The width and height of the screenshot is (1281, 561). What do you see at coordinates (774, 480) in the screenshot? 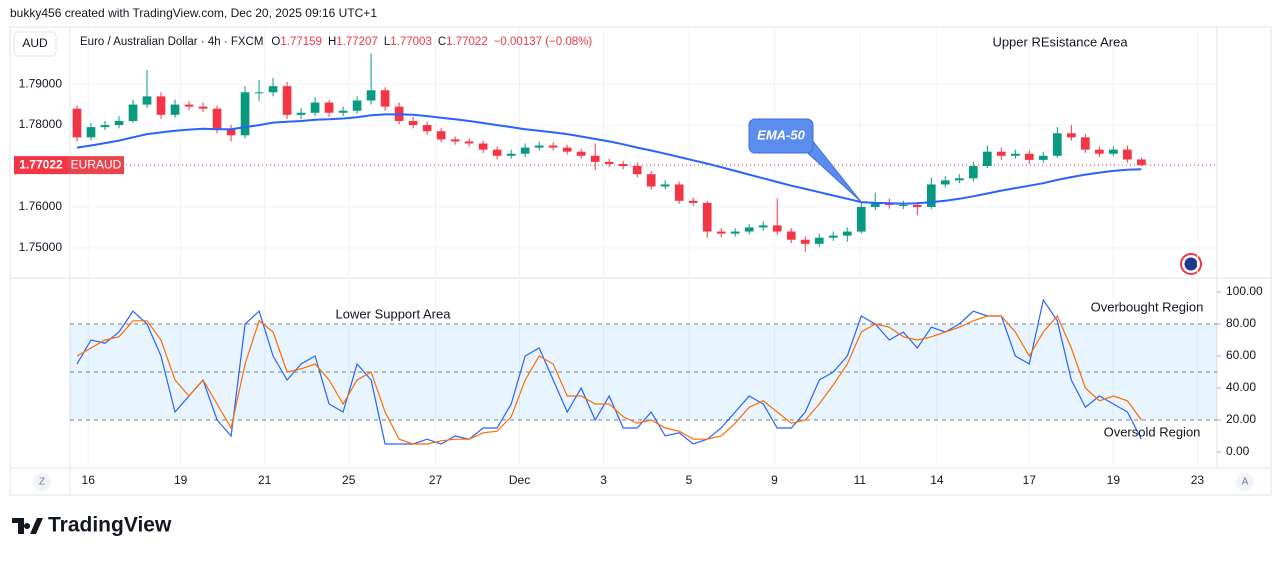
I see `x-tick-label: 9` at bounding box center [774, 480].